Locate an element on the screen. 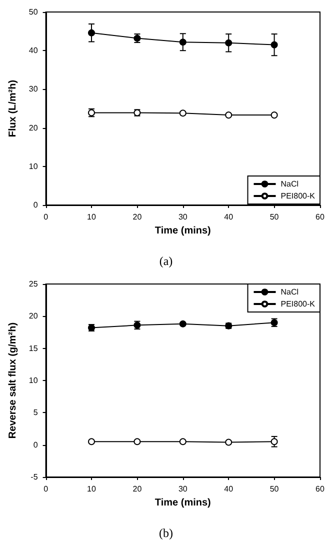  y-tick-label: 30 is located at coordinates (33, 89).